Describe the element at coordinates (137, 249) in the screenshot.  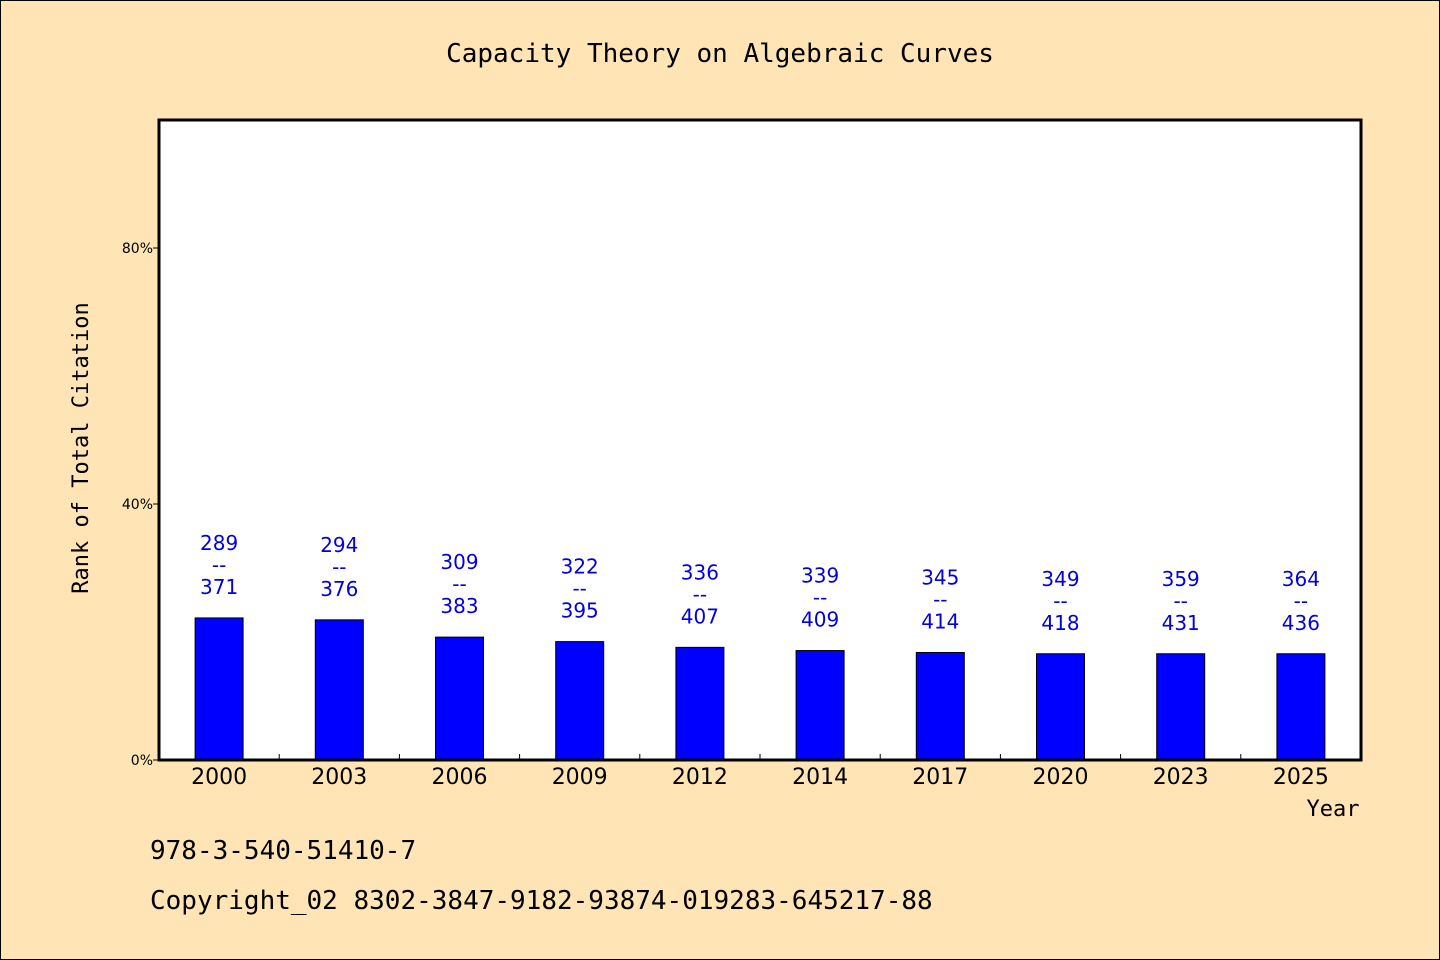
I see `y-tick-label-80: 80%` at that location.